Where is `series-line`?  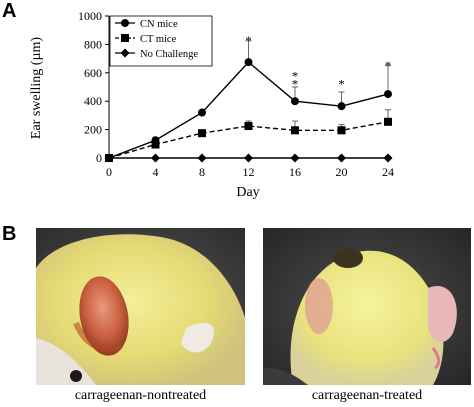 series-line is located at coordinates (248, 110).